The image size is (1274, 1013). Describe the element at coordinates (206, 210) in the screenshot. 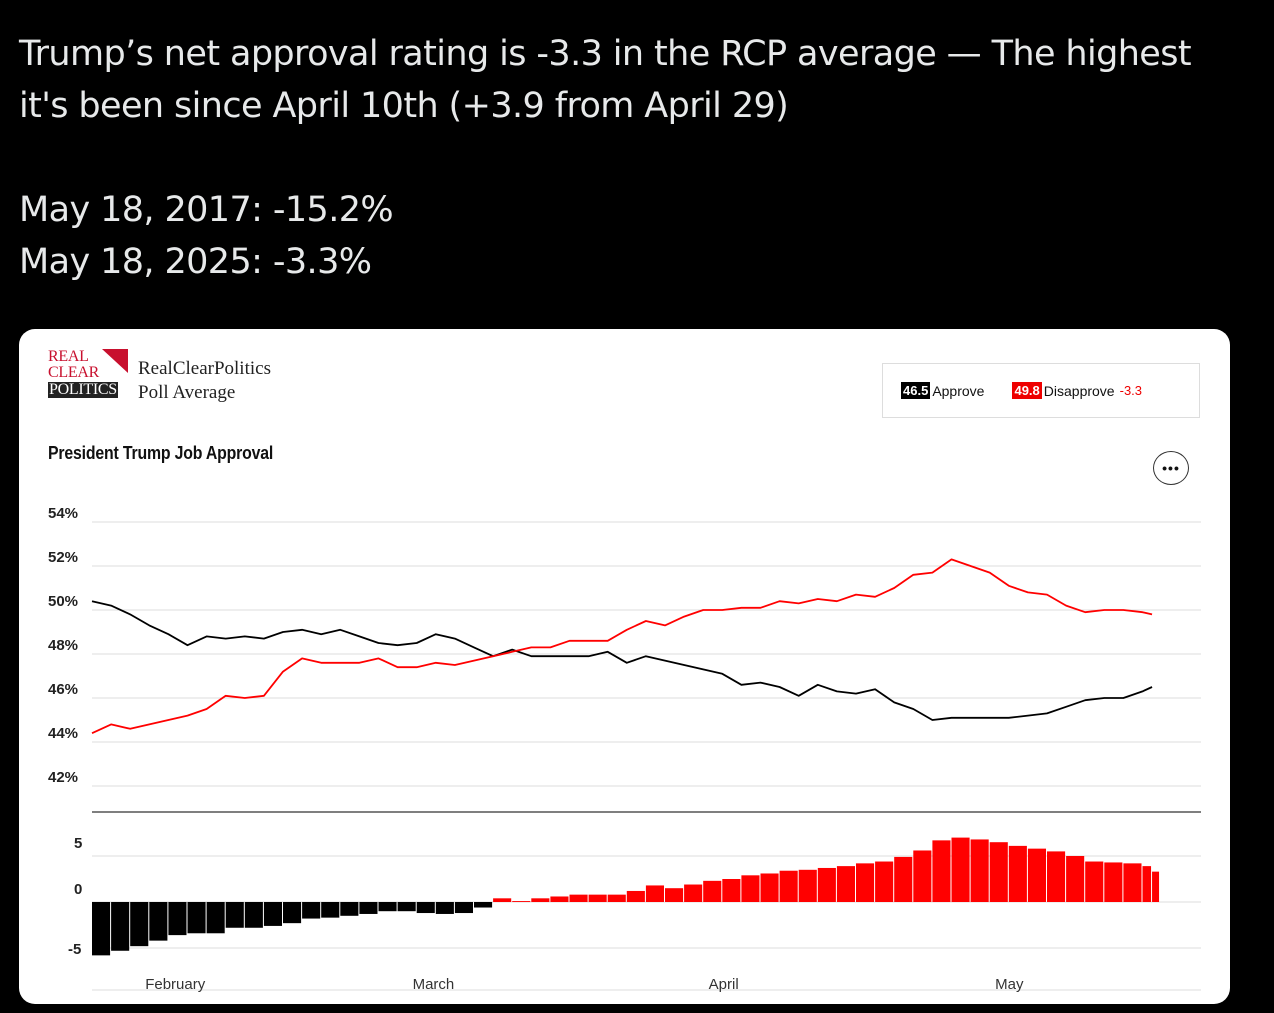

I see `tweet-line-3: May 18, 2017: -15.2%` at that location.